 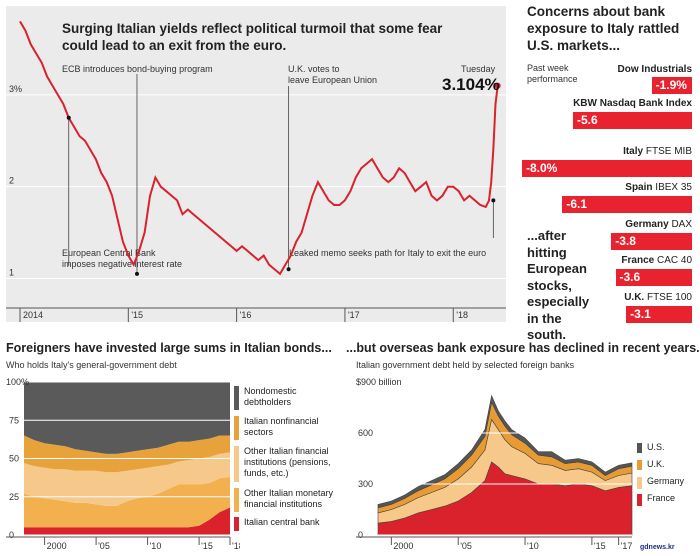 I want to click on yield-y-tick-label: 3%, so click(x=15, y=89).